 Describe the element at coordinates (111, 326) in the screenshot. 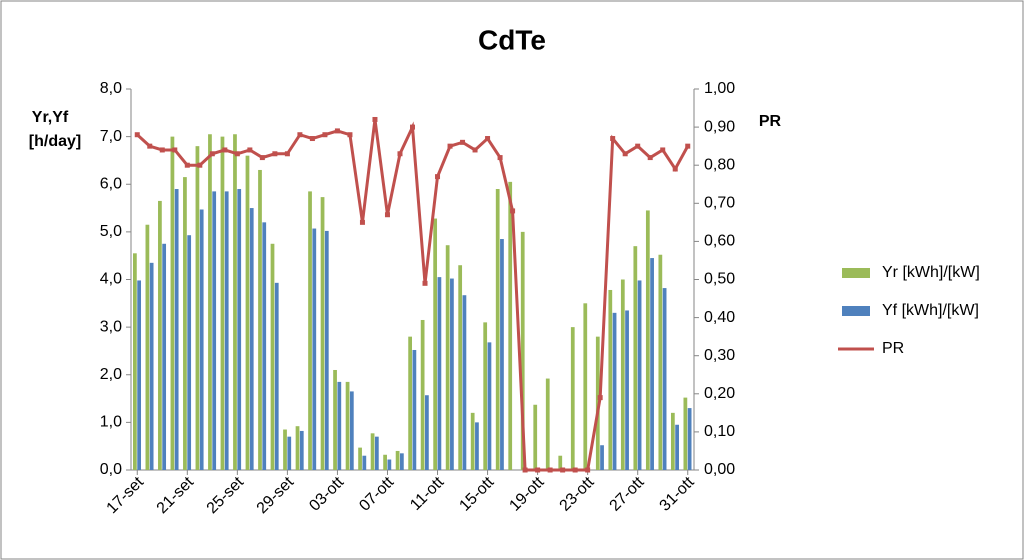

I see `y-tick-label: 3,0` at that location.